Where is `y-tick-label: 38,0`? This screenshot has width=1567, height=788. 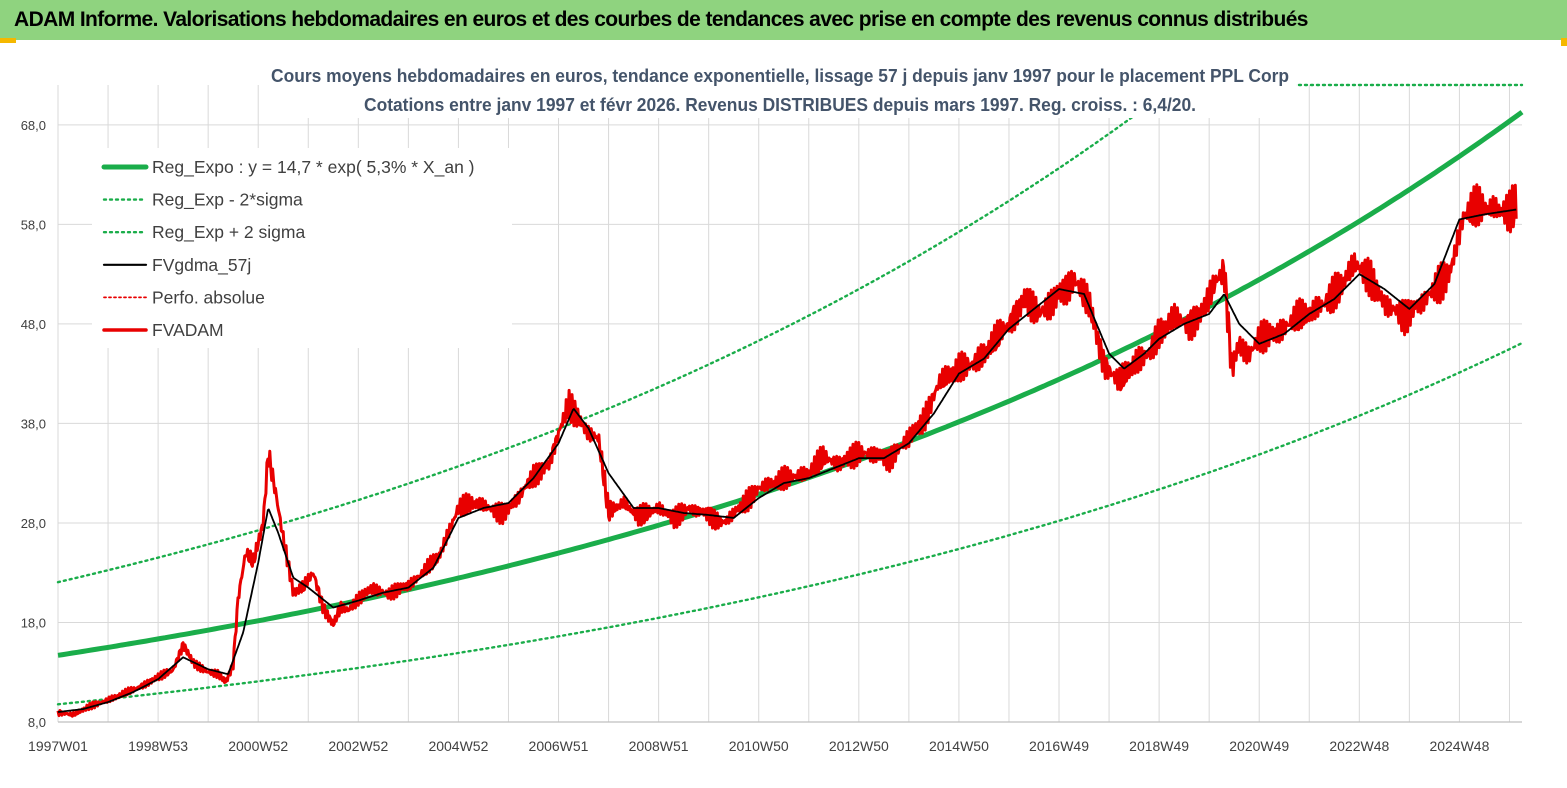 y-tick-label: 38,0 is located at coordinates (33, 423).